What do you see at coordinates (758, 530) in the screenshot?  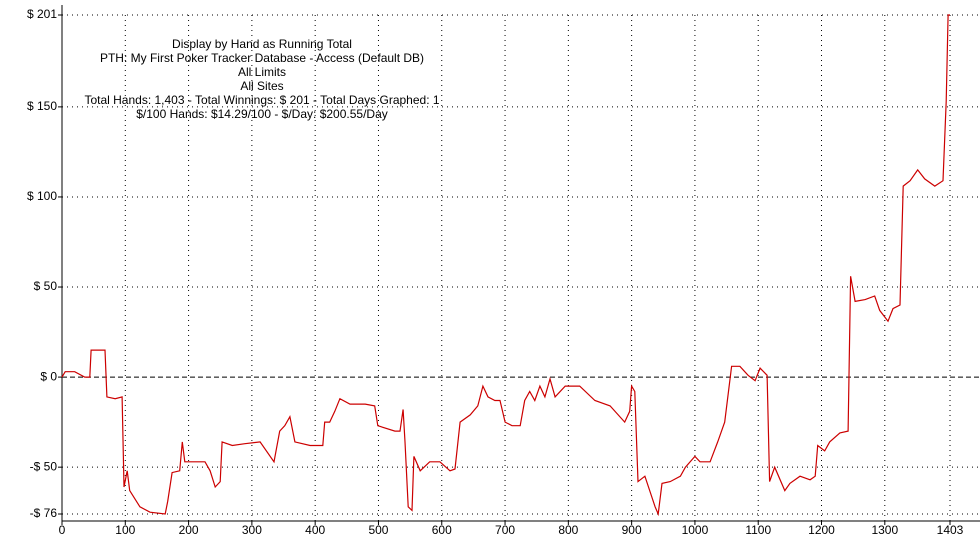 I see `x-tick-label: 1100` at bounding box center [758, 530].